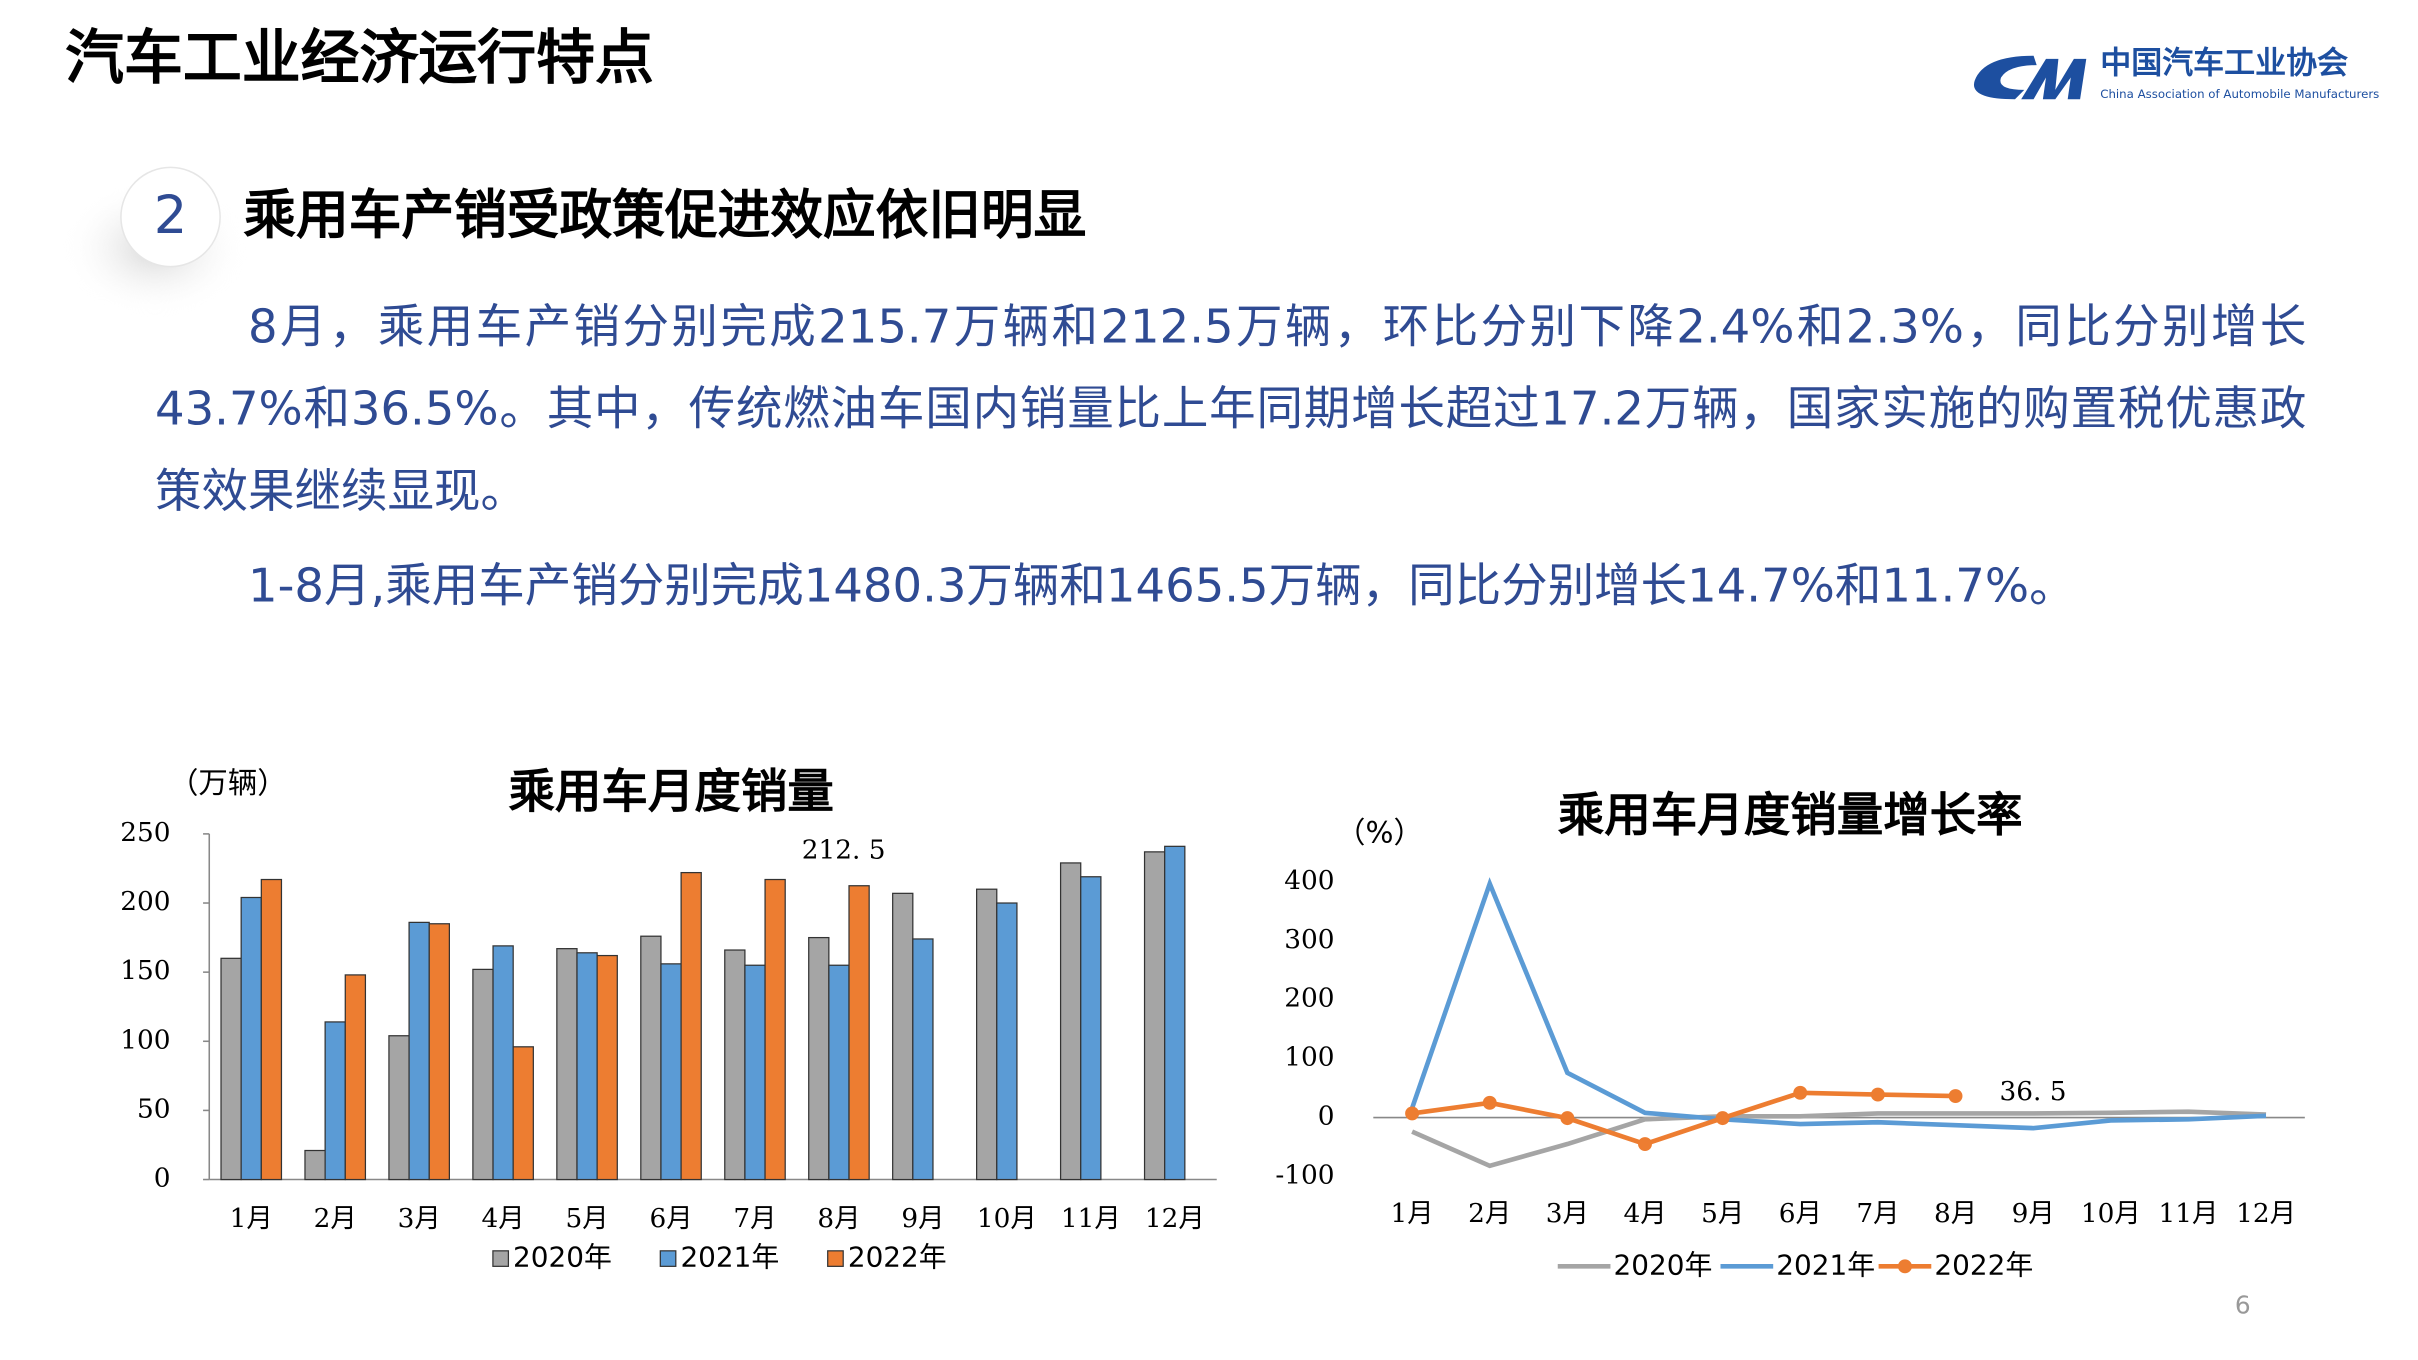  What do you see at coordinates (1309, 881) in the screenshot?
I see `y-tick-label: 400` at bounding box center [1309, 881].